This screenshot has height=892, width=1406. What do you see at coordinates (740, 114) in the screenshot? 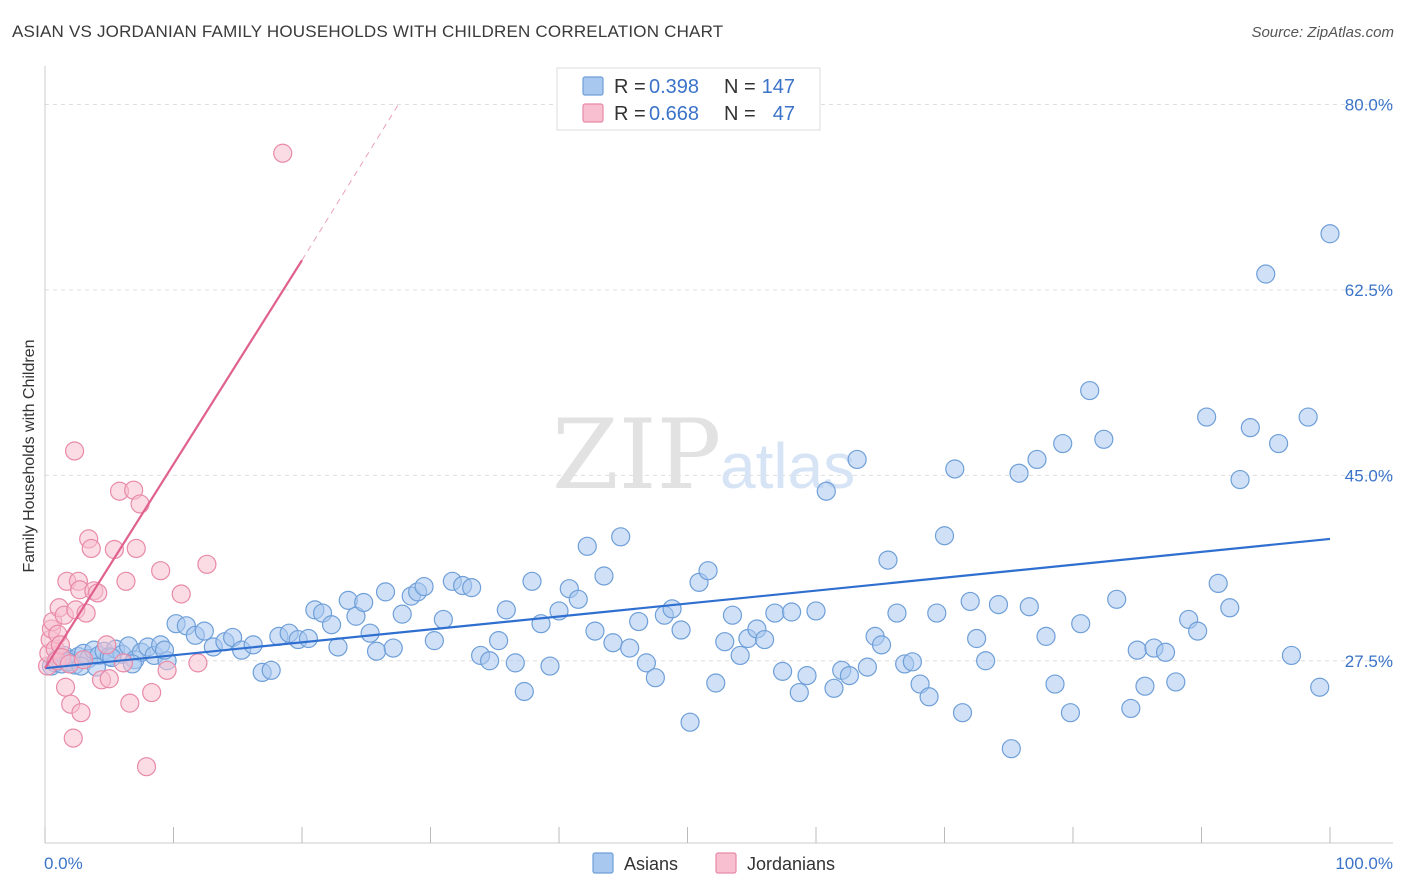
I see `legend-n-label-jordanians: N =` at bounding box center [740, 114].